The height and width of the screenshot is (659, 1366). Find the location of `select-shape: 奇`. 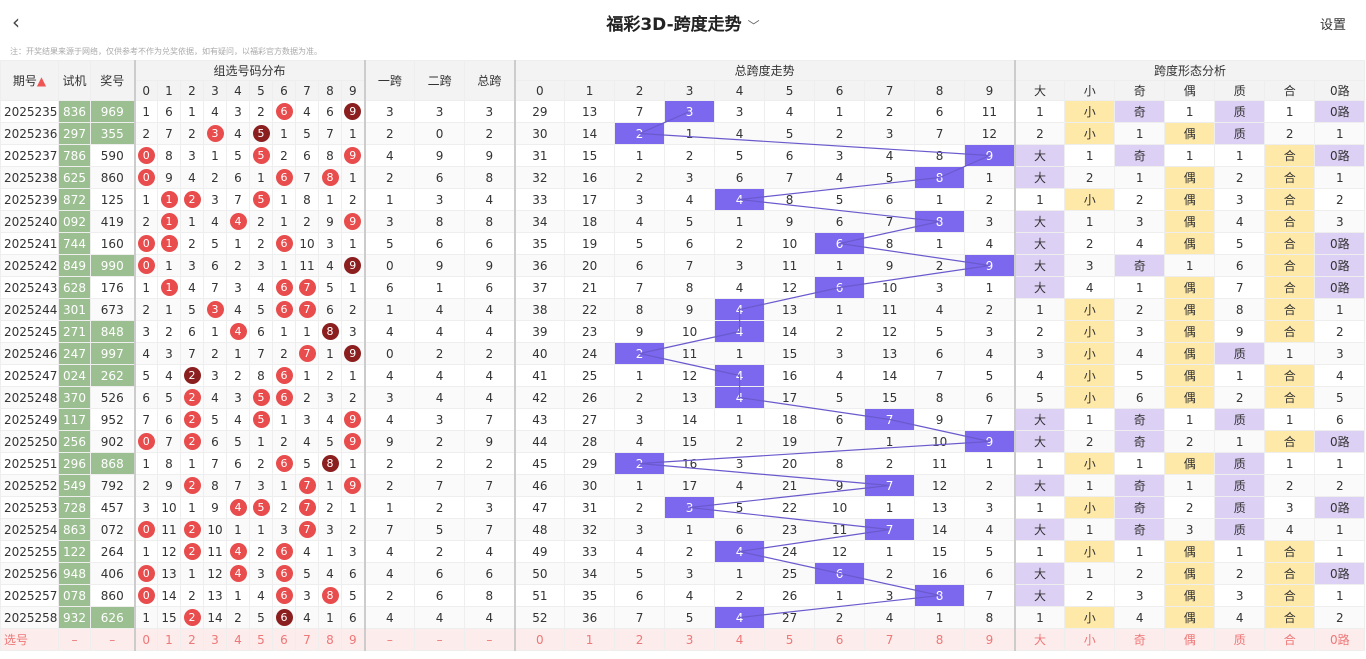

select-shape: 奇 is located at coordinates (1140, 639).